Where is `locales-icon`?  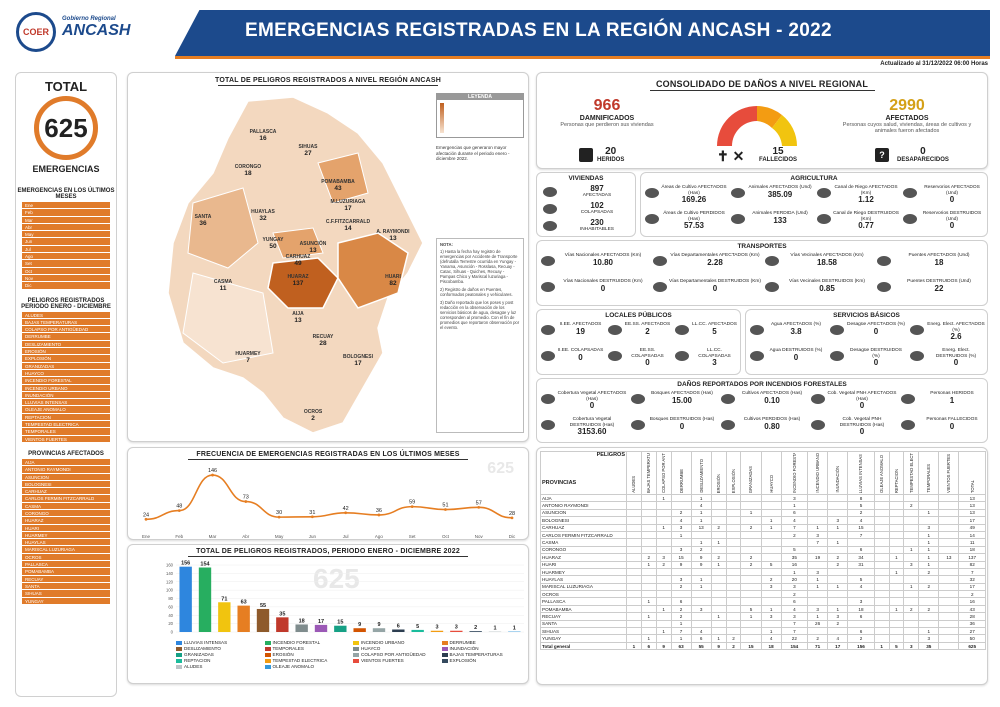
locales-icon is located at coordinates (682, 330).